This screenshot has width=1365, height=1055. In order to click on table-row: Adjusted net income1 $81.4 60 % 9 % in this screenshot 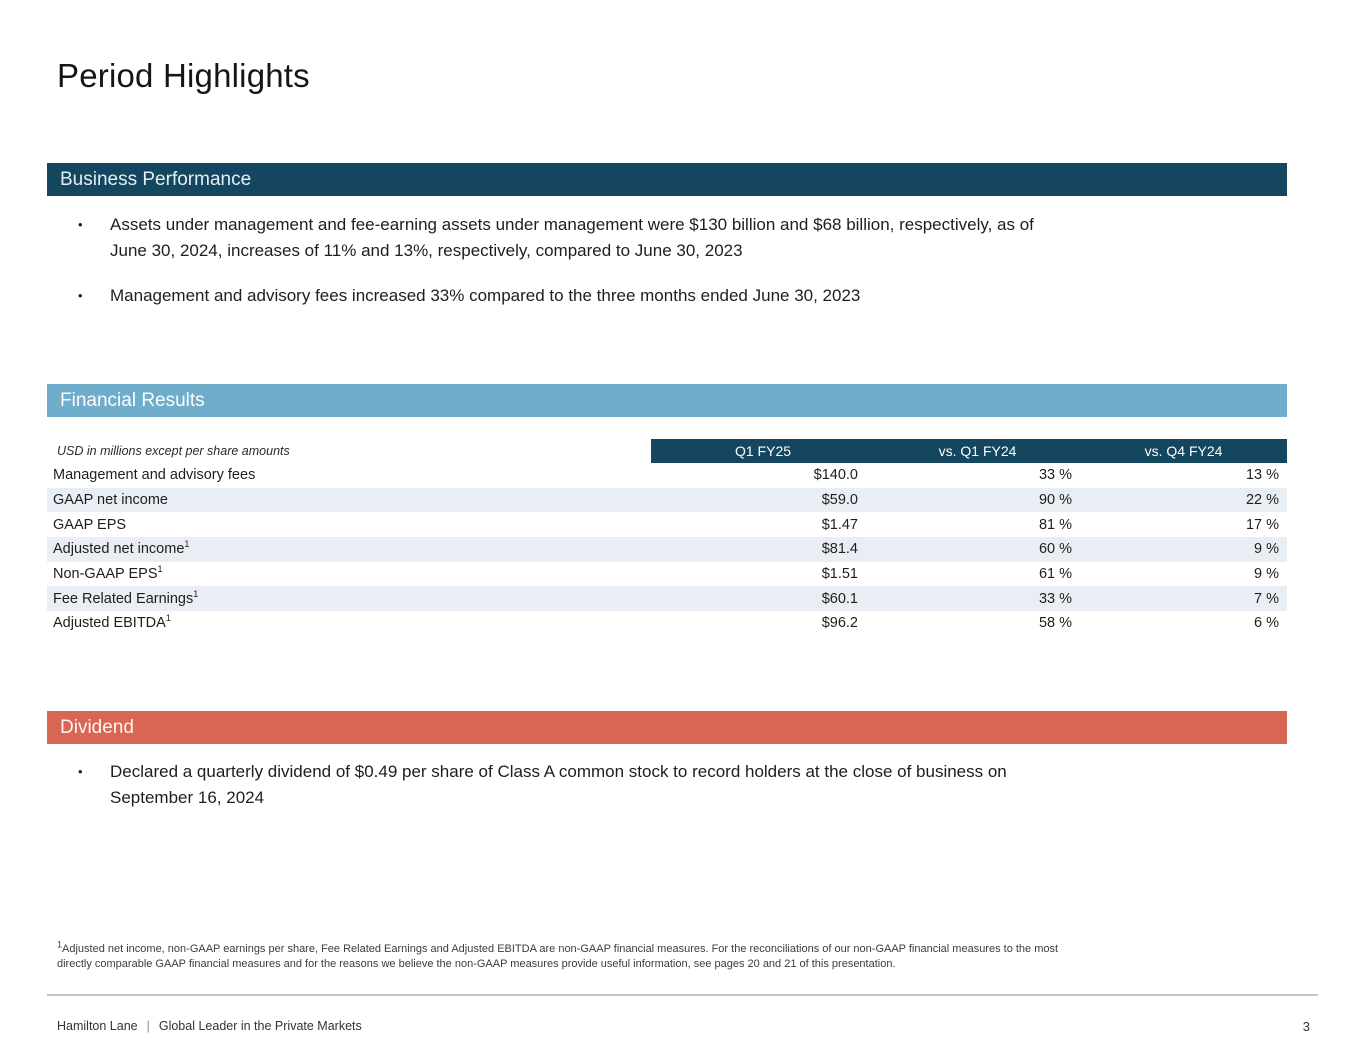, I will do `click(667, 549)`.